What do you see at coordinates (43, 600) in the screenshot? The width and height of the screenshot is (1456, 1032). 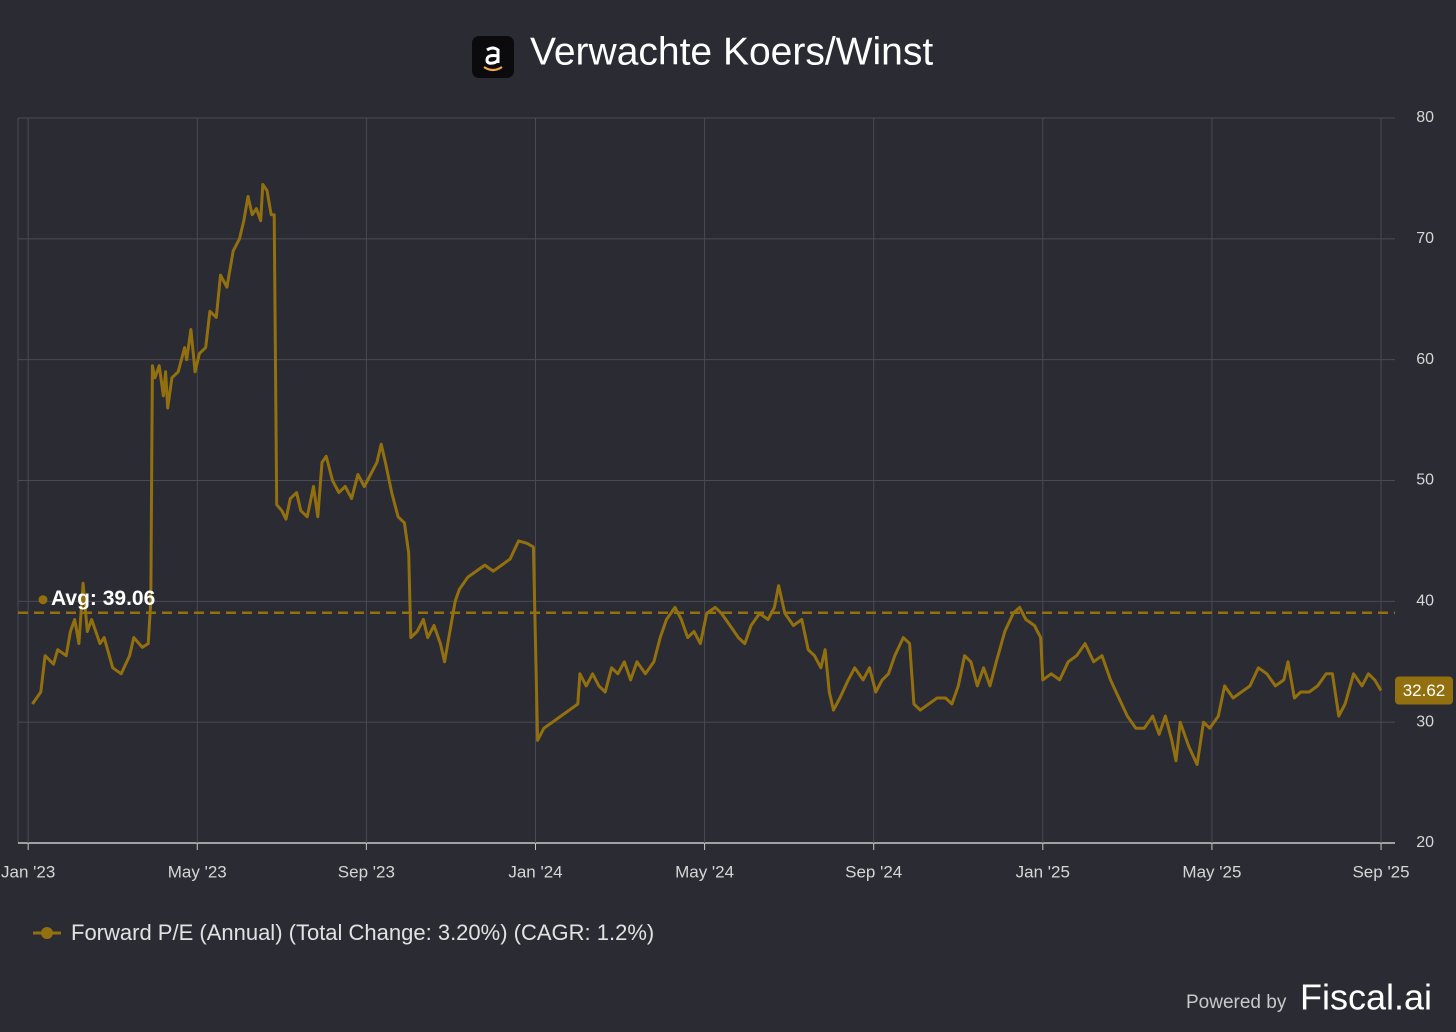 I see `average-dot` at bounding box center [43, 600].